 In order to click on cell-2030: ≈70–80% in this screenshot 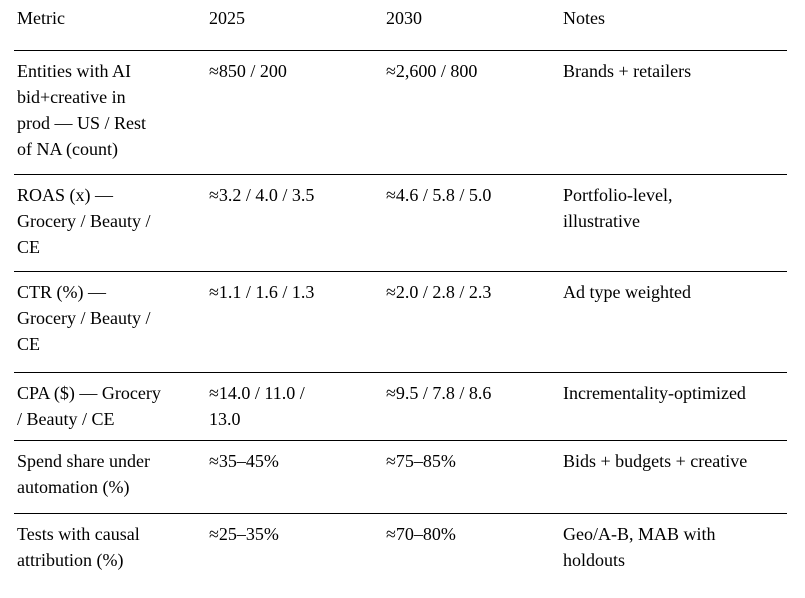, I will do `click(421, 534)`.